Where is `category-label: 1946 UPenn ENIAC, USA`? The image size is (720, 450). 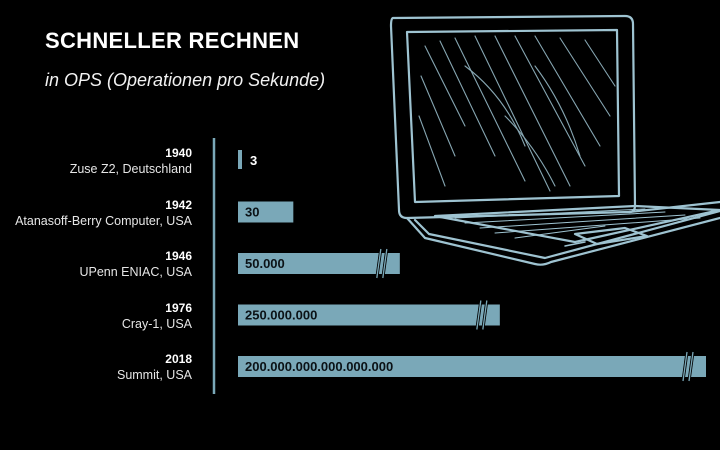 category-label: 1946 UPenn ENIAC, USA is located at coordinates (135, 264).